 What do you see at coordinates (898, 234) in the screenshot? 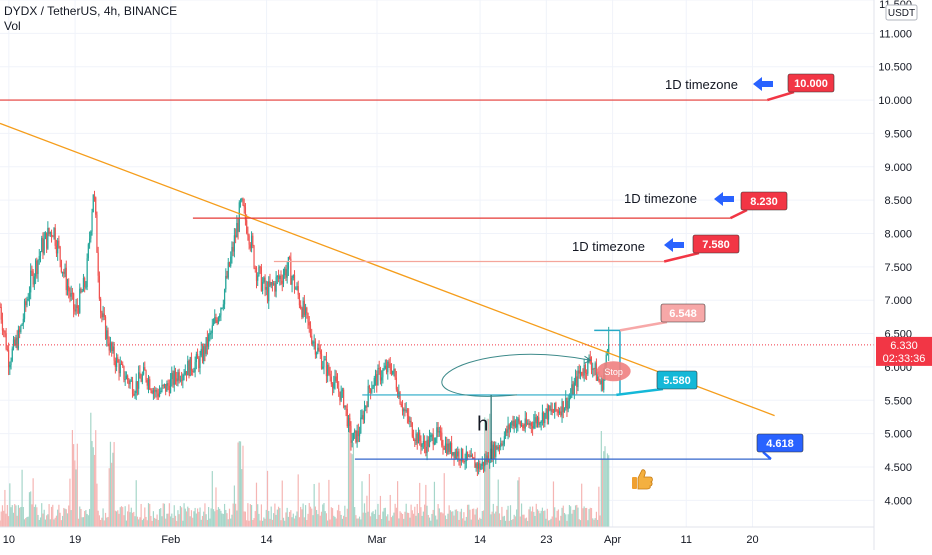
I see `y-tick-label: 8.000` at bounding box center [898, 234].